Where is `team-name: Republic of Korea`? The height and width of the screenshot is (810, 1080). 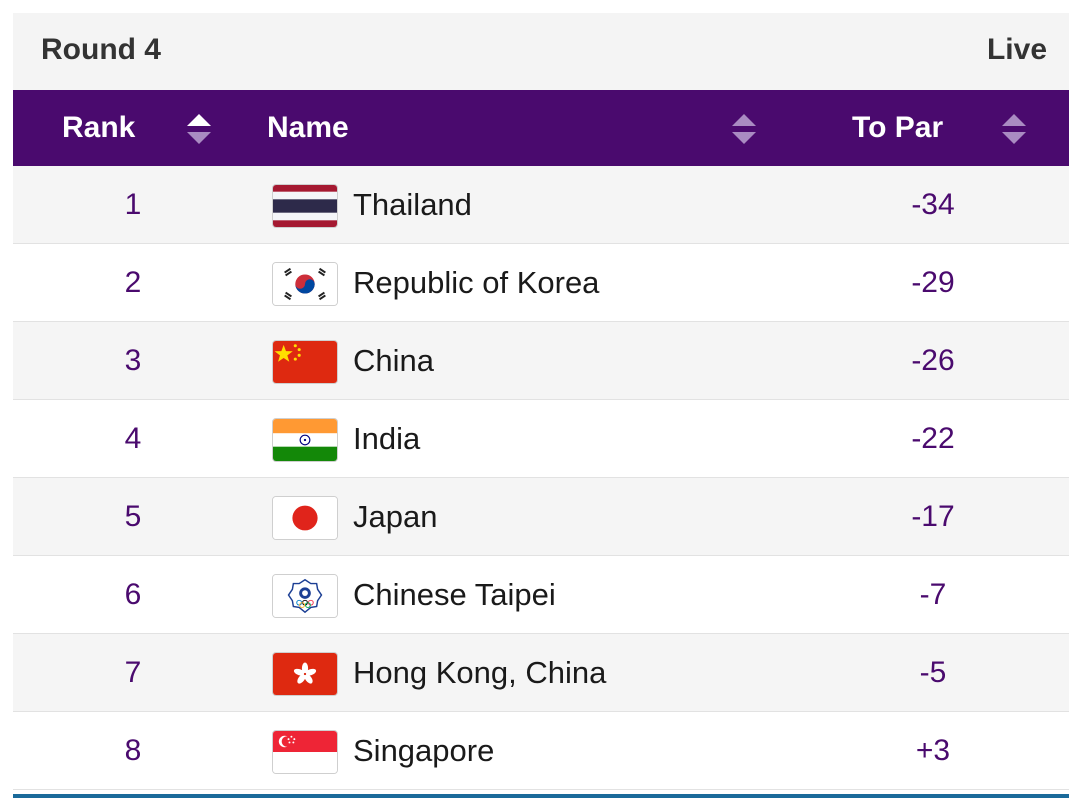 team-name: Republic of Korea is located at coordinates (476, 282).